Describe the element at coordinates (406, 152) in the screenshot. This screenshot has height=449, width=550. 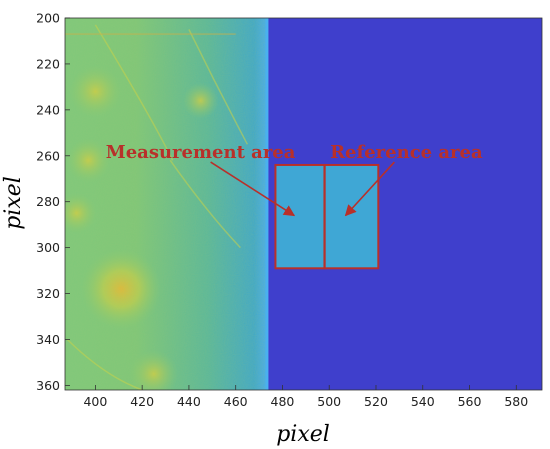
I see `annotation-label: Reference area` at that location.